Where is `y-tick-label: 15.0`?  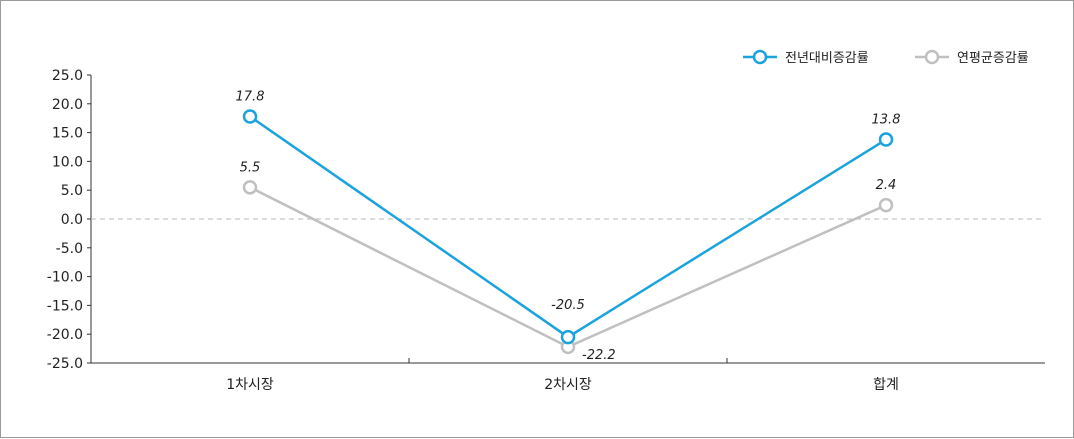
y-tick-label: 15.0 is located at coordinates (67, 134).